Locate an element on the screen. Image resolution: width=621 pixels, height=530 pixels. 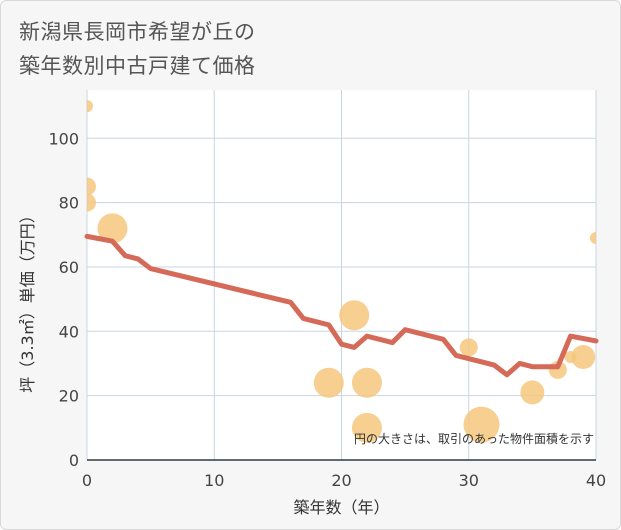
y-tick-label: 0 is located at coordinates (74, 460).